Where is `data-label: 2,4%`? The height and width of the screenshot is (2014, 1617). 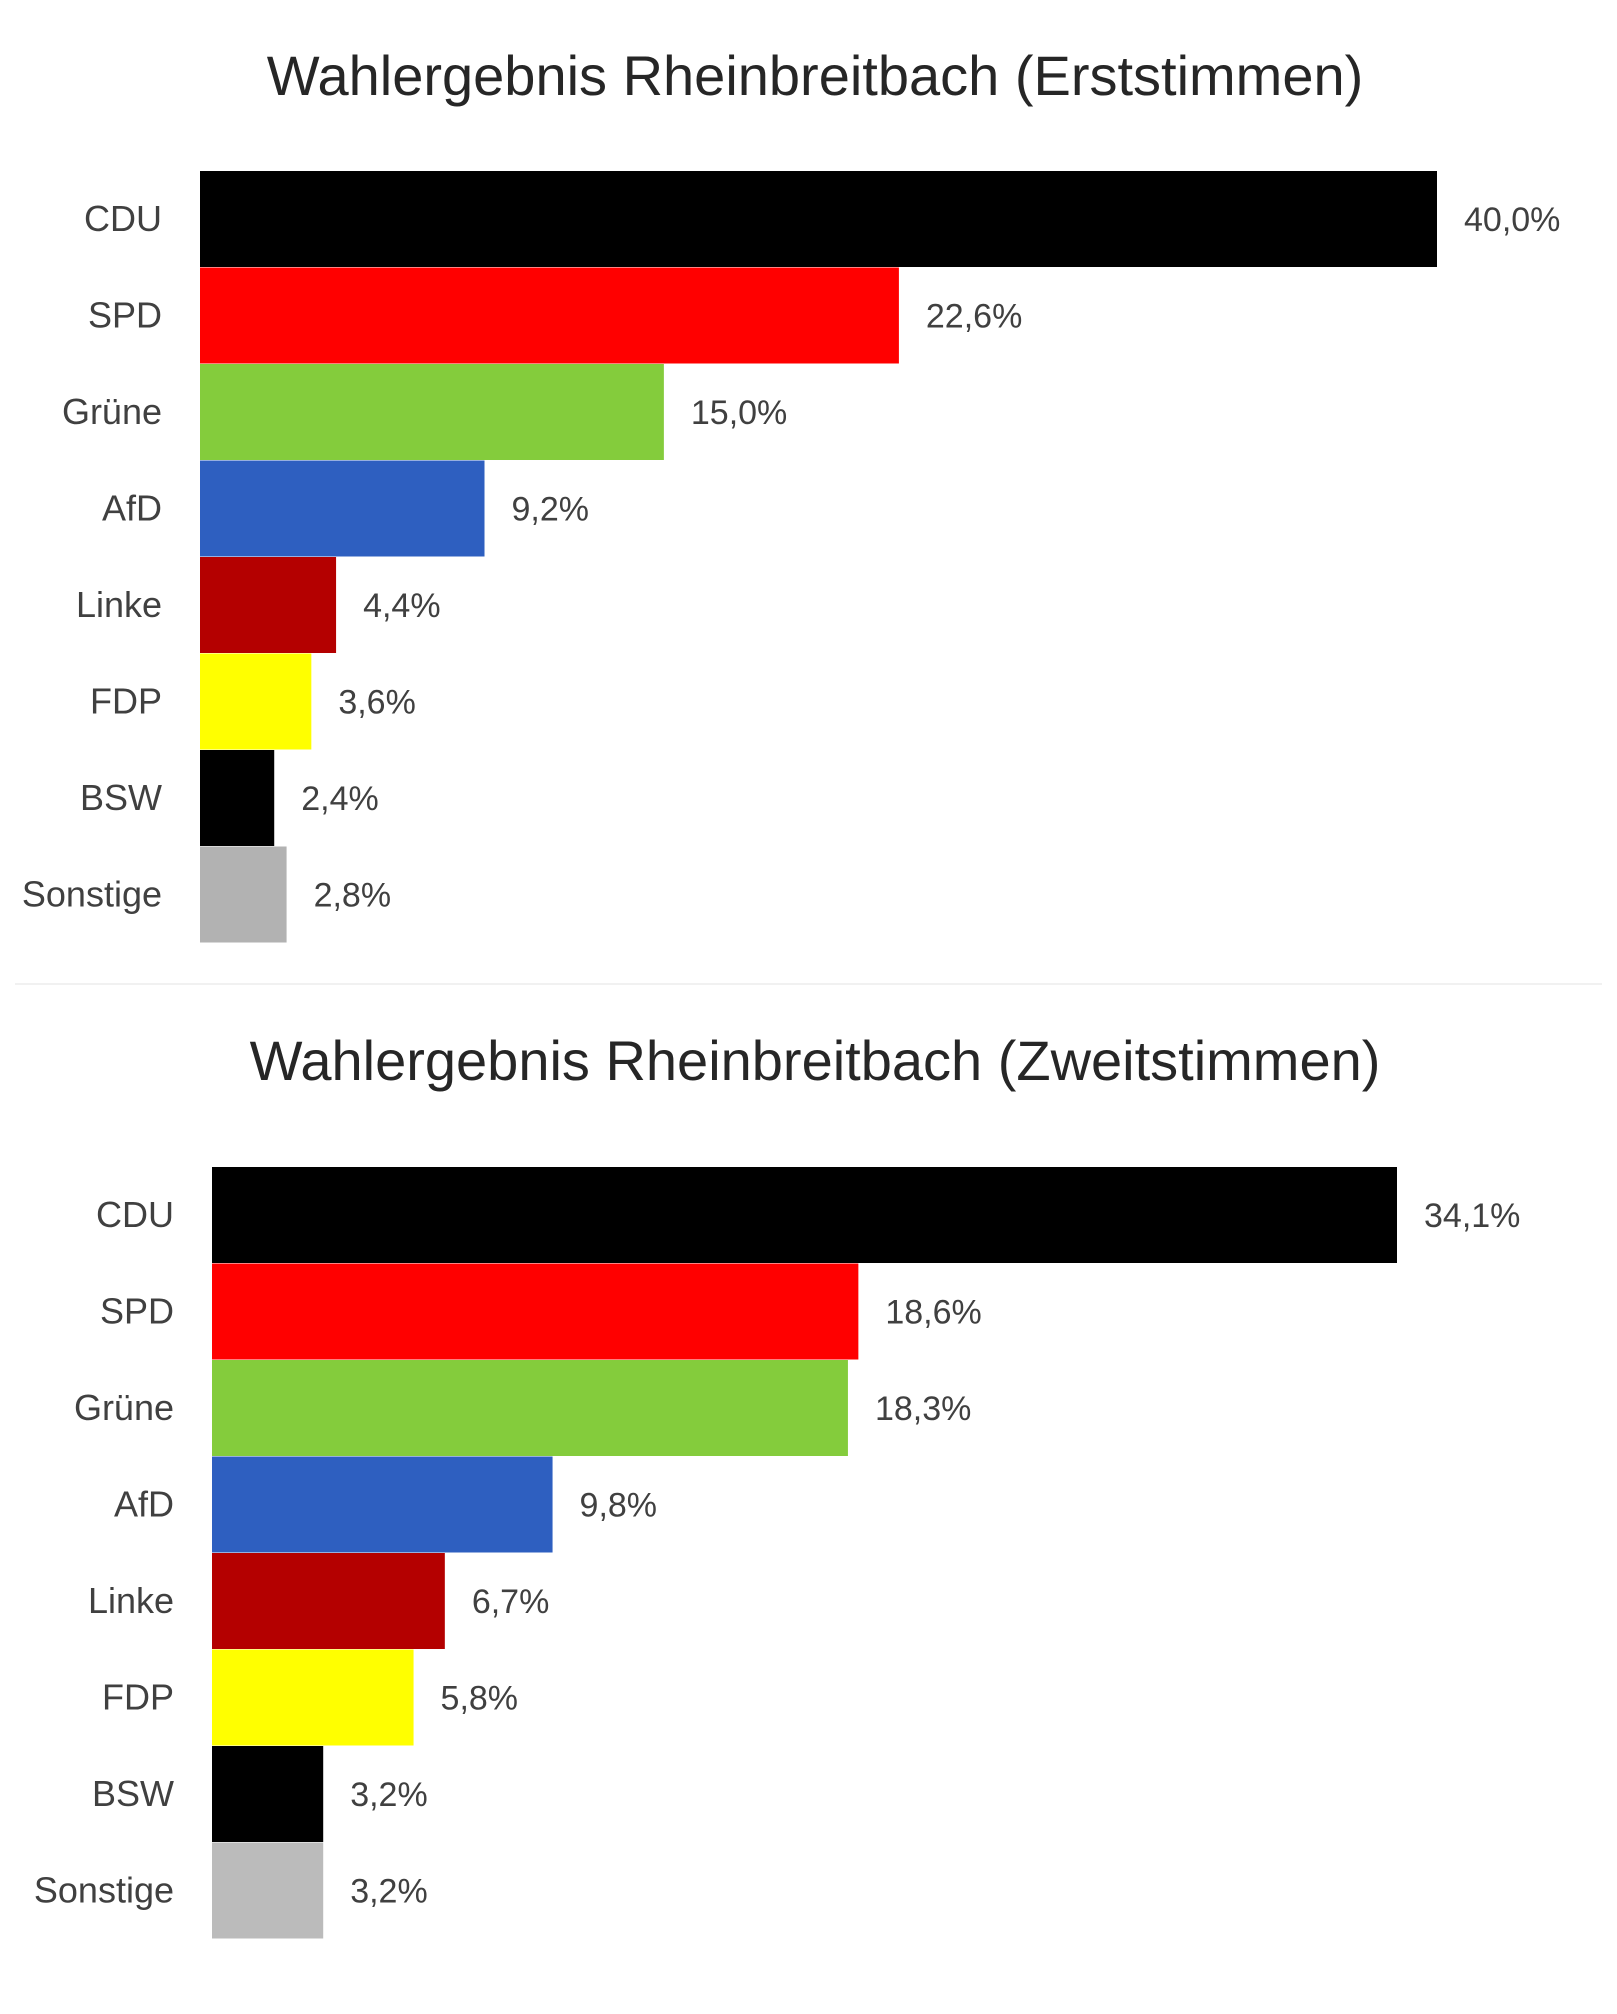
data-label: 2,4% is located at coordinates (340, 799).